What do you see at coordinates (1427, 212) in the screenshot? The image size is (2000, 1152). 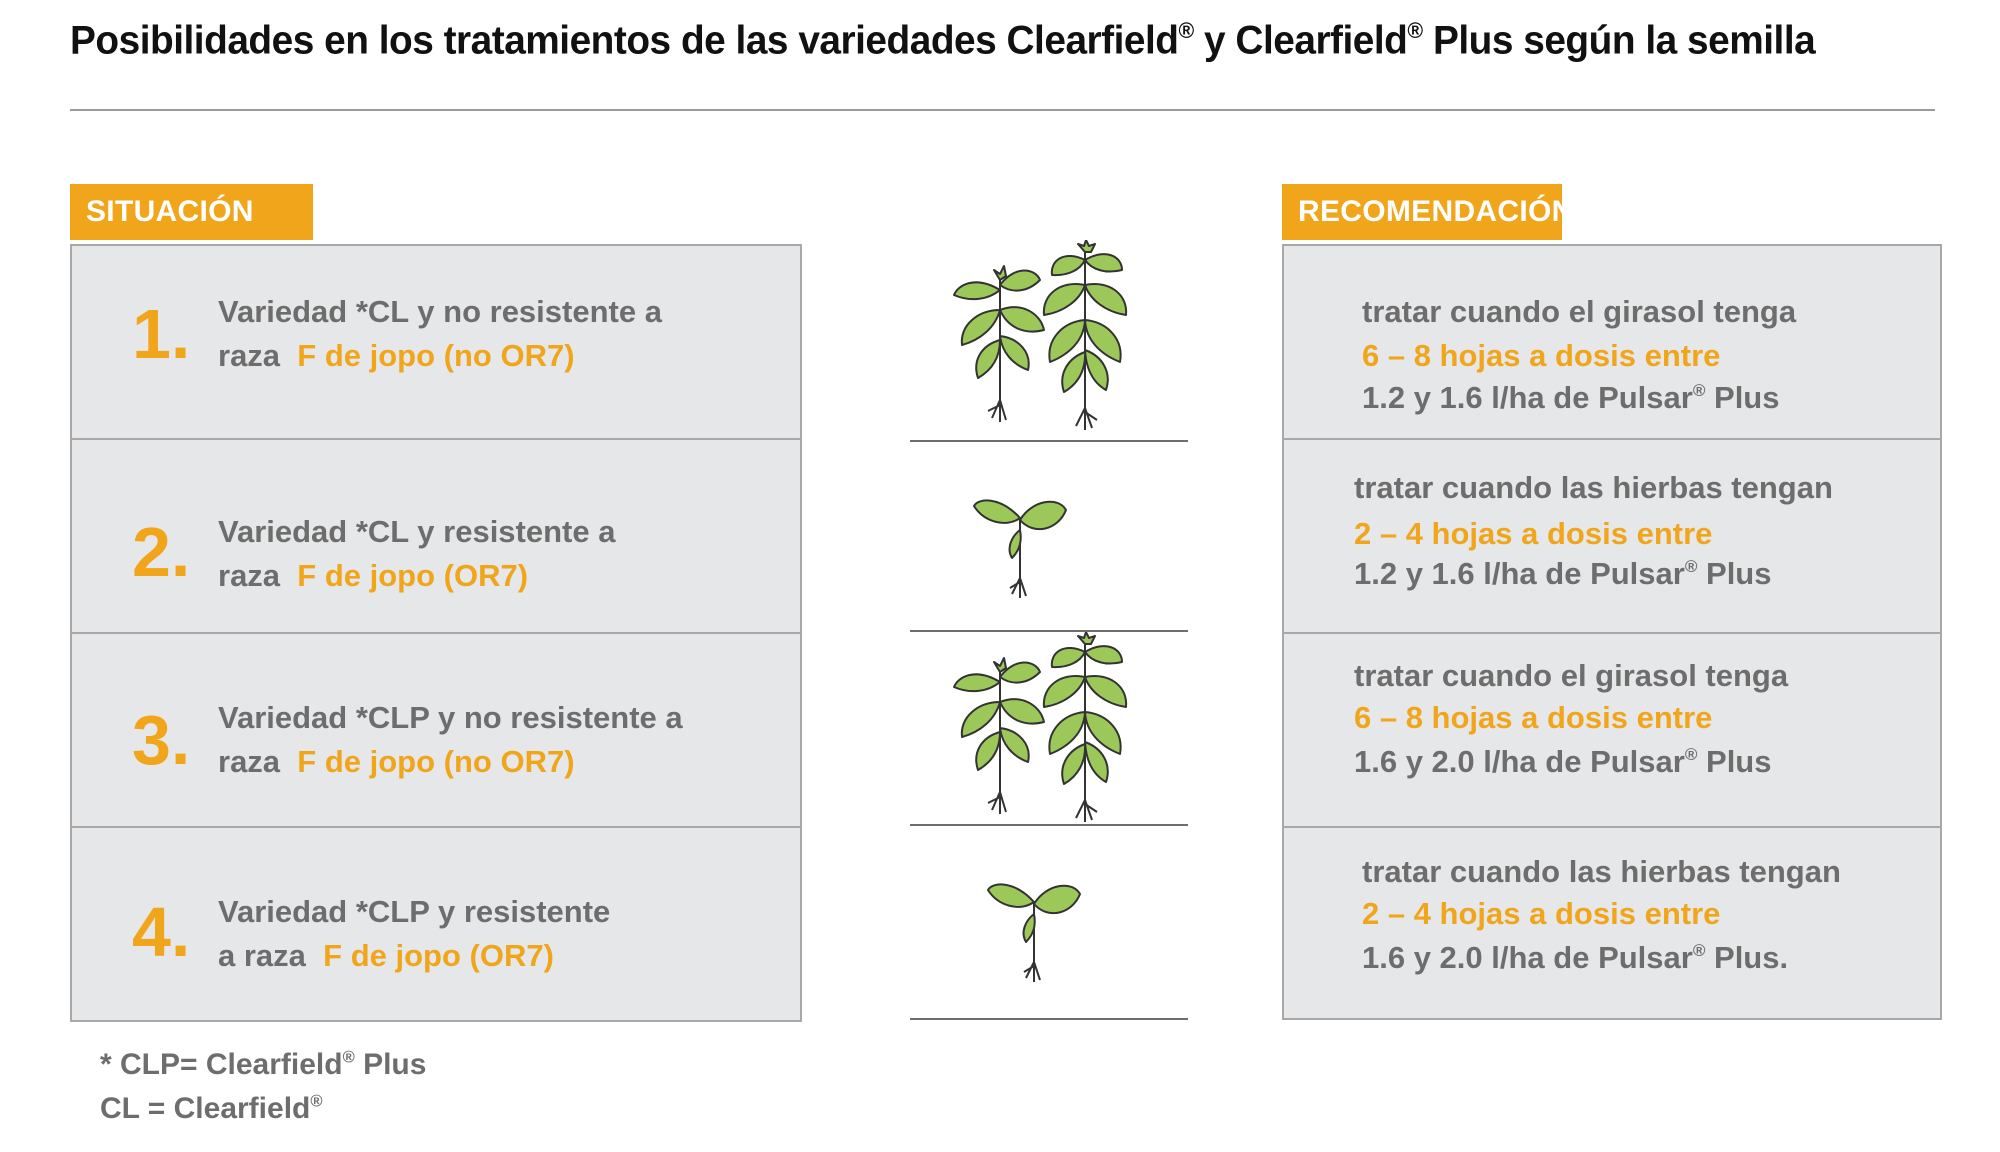 I see `recomendacion-header: RECOMENDACIÓN` at bounding box center [1427, 212].